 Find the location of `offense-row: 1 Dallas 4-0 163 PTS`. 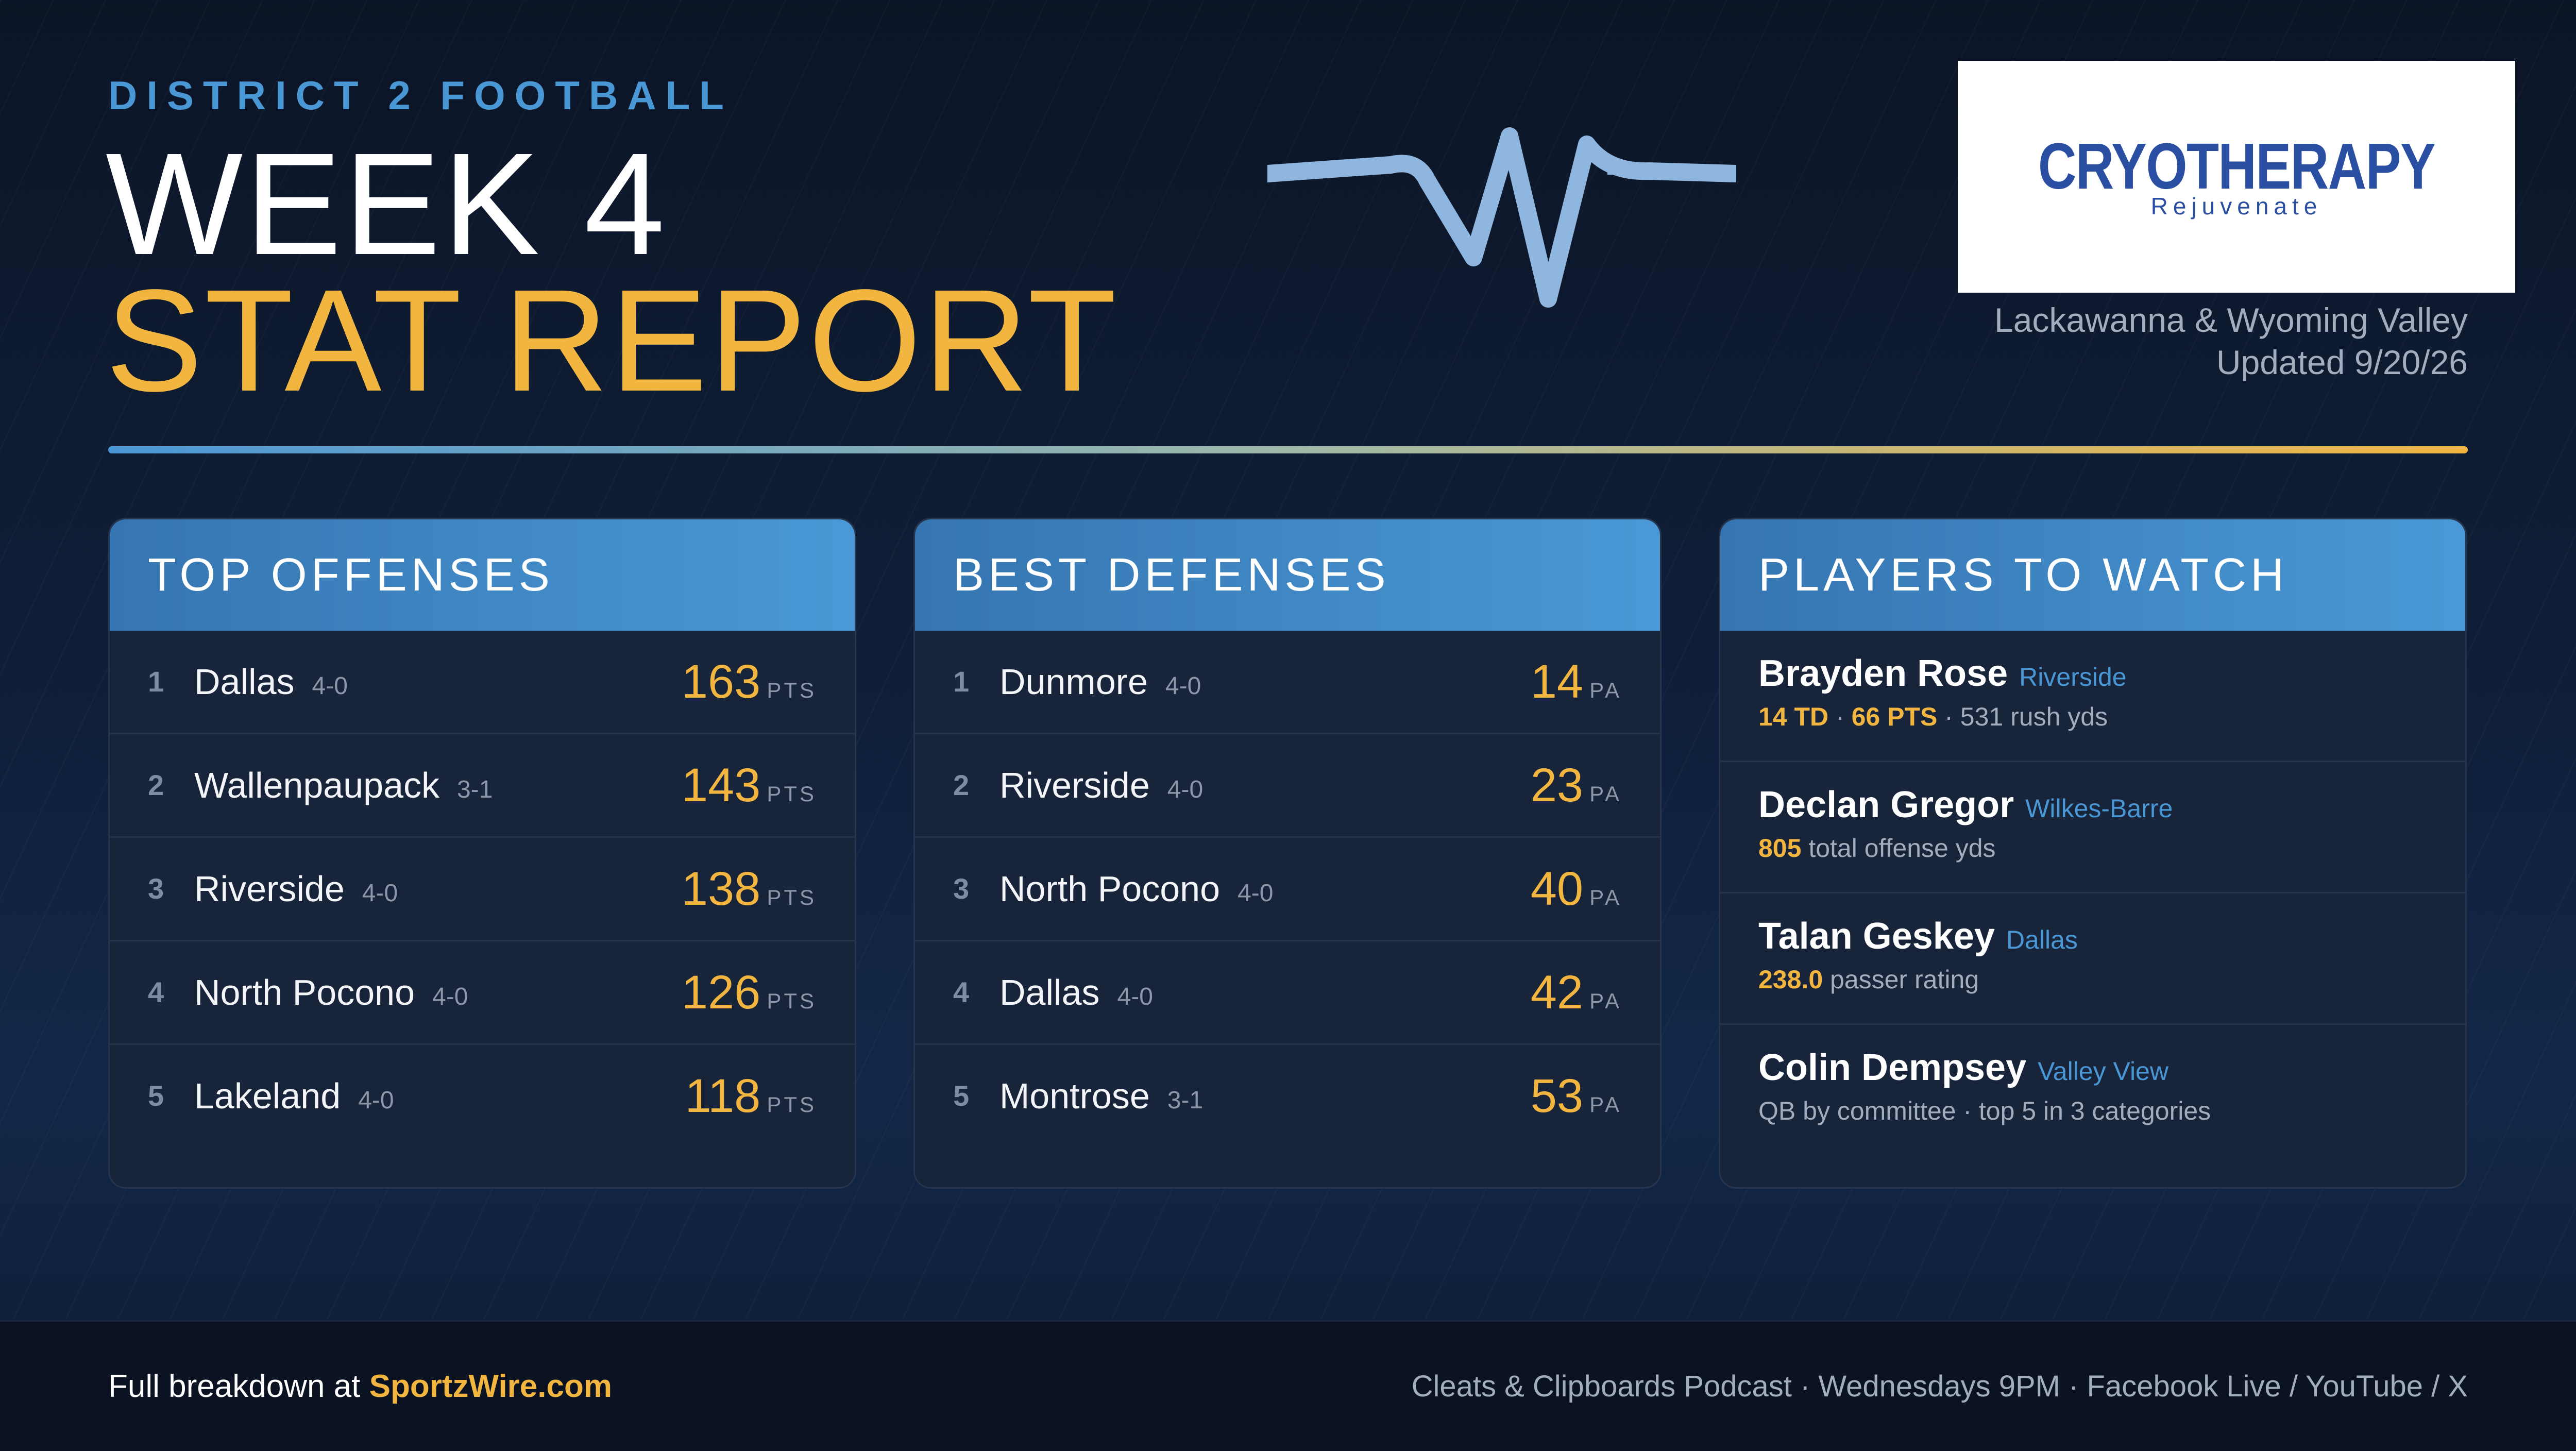

offense-row: 1 Dallas 4-0 163 PTS is located at coordinates (482, 682).